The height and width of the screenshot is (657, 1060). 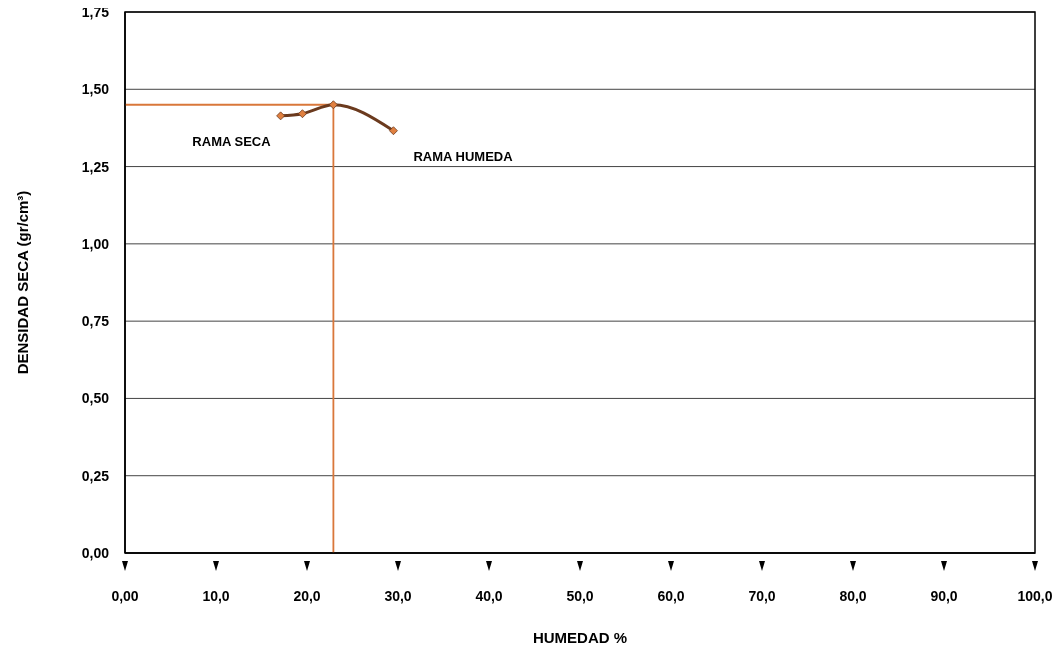 What do you see at coordinates (580, 637) in the screenshot?
I see `x-axis-title: HUMEDAD %` at bounding box center [580, 637].